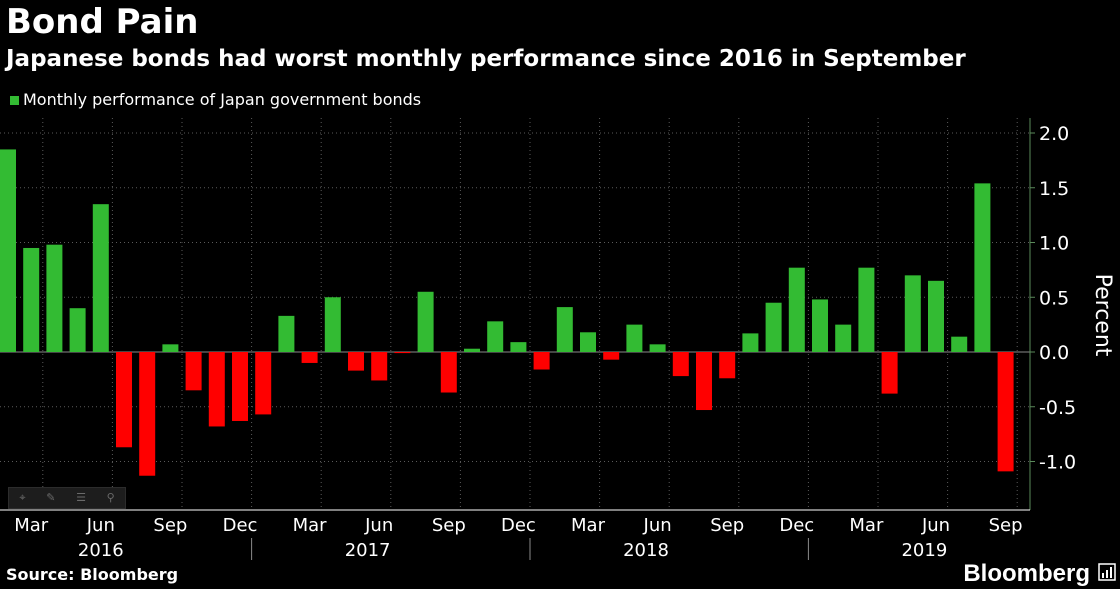 This screenshot has width=1120, height=589. I want to click on crosshair-icon: ⌖, so click(22, 497).